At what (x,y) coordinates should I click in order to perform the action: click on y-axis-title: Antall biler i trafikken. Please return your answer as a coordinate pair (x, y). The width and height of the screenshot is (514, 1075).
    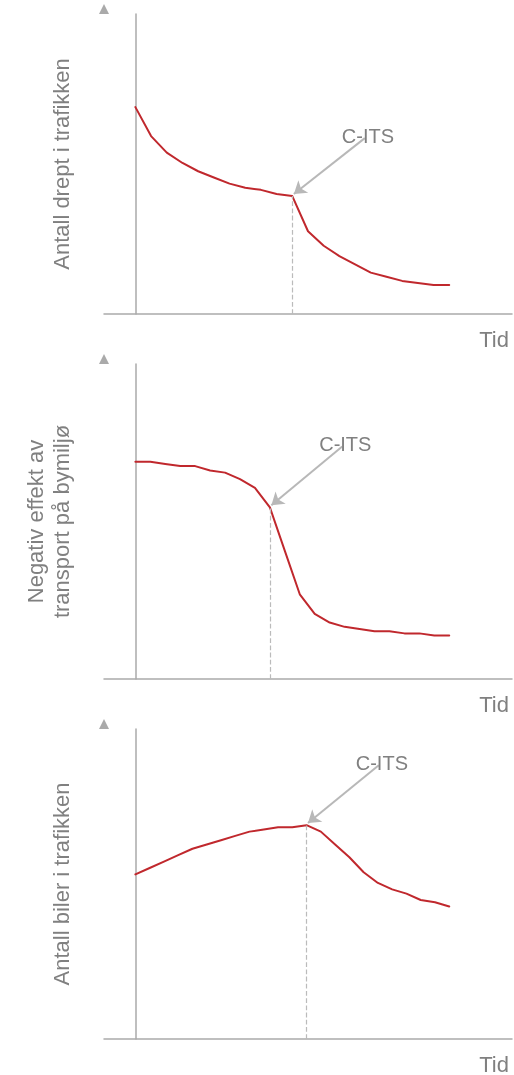
    Looking at the image, I should click on (61, 884).